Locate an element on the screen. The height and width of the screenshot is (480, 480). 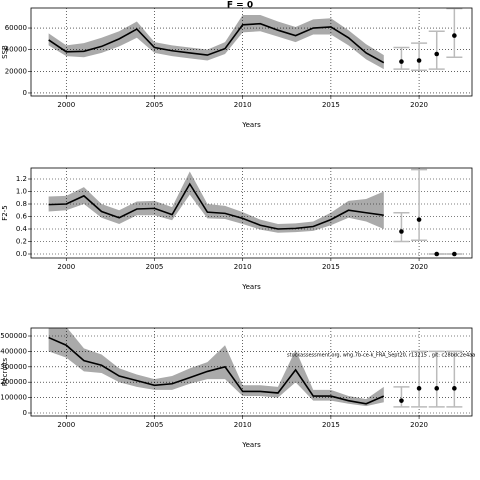
y-tick-label: 0.6 is located at coordinates (22, 217).